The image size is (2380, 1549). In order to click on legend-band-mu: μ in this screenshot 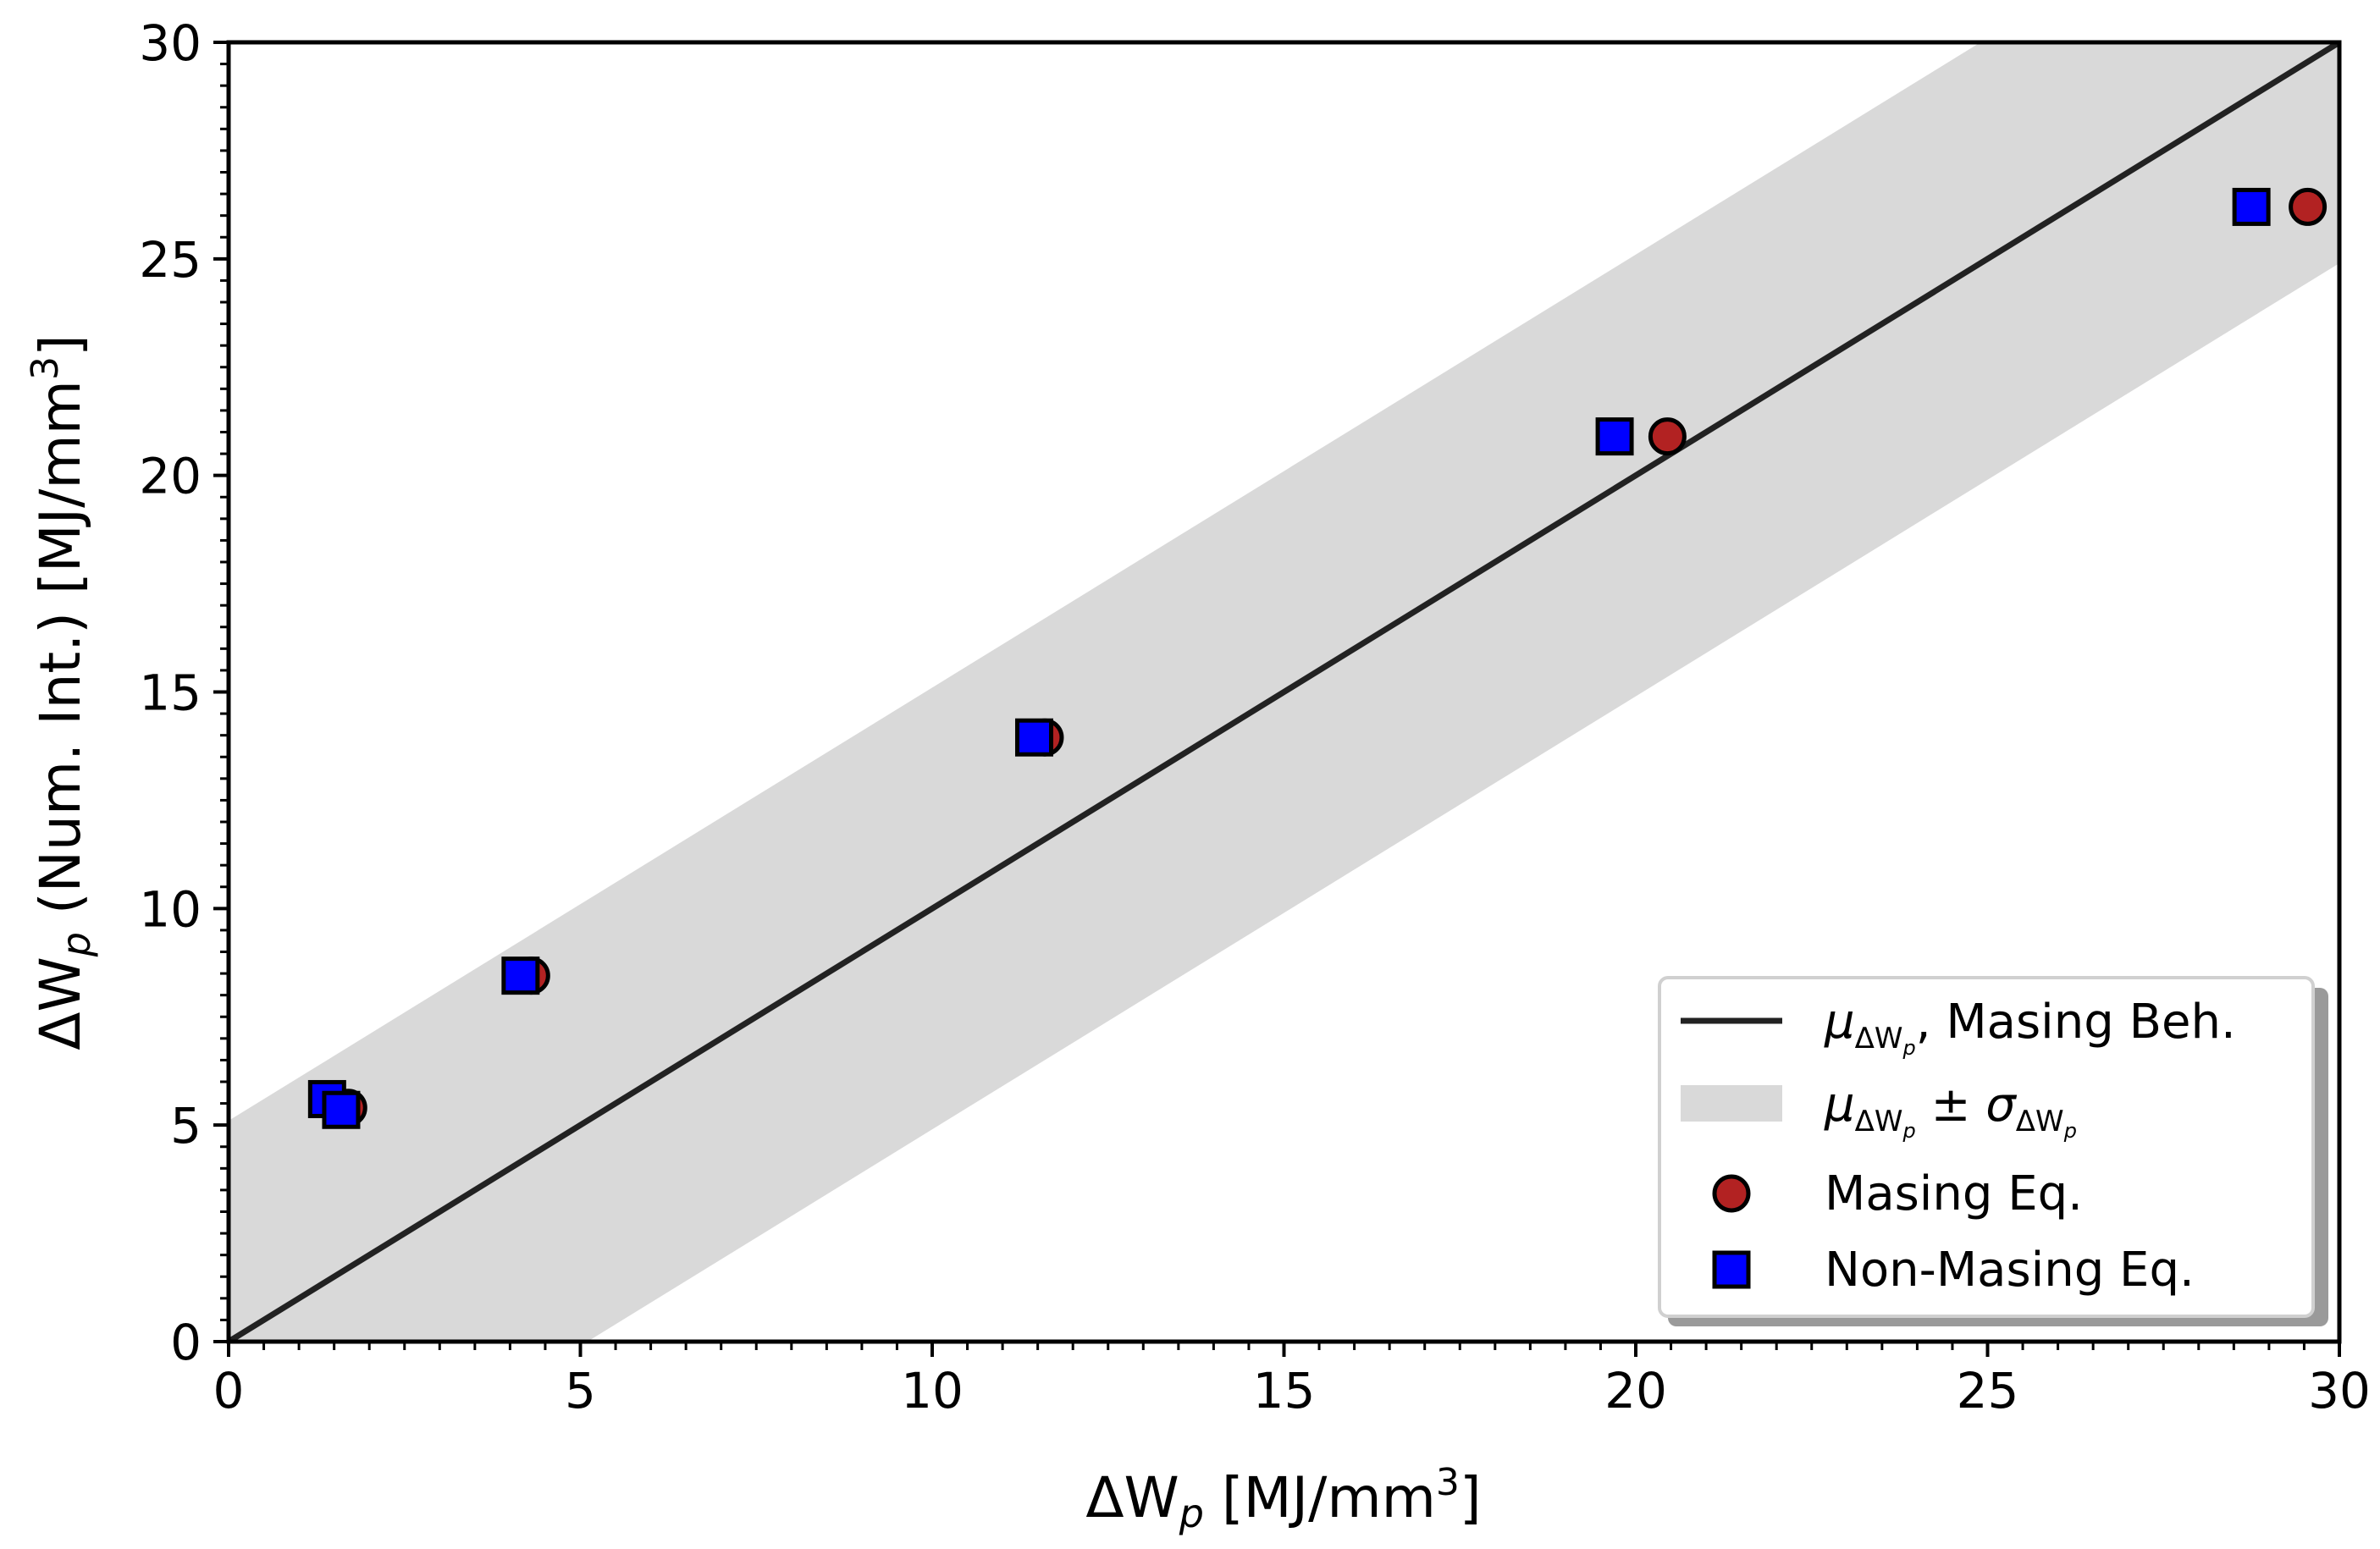, I will do `click(1839, 1105)`.